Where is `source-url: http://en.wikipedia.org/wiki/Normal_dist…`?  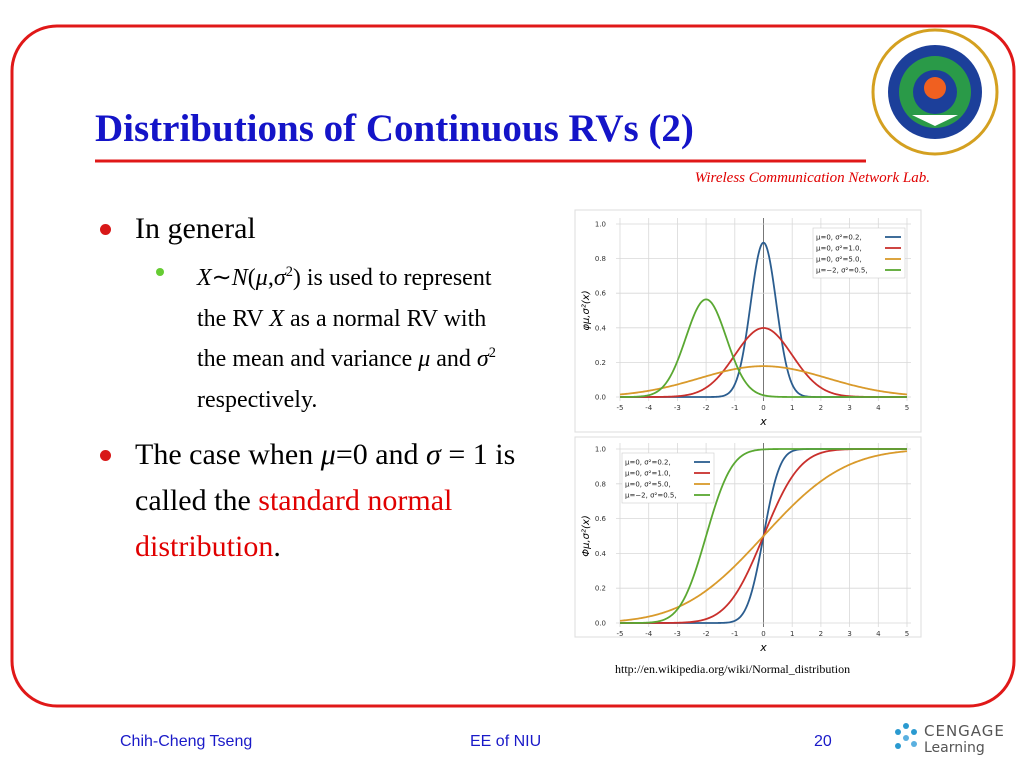
source-url: http://en.wikipedia.org/wiki/Normal_dist… is located at coordinates (733, 669).